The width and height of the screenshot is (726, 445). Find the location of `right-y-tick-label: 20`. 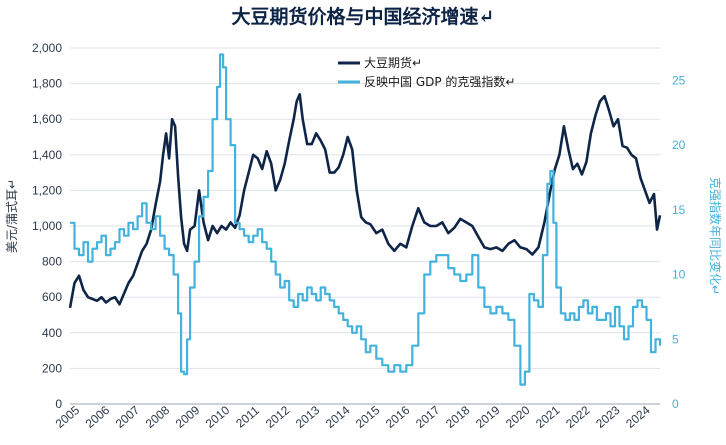

right-y-tick-label: 20 is located at coordinates (679, 145).